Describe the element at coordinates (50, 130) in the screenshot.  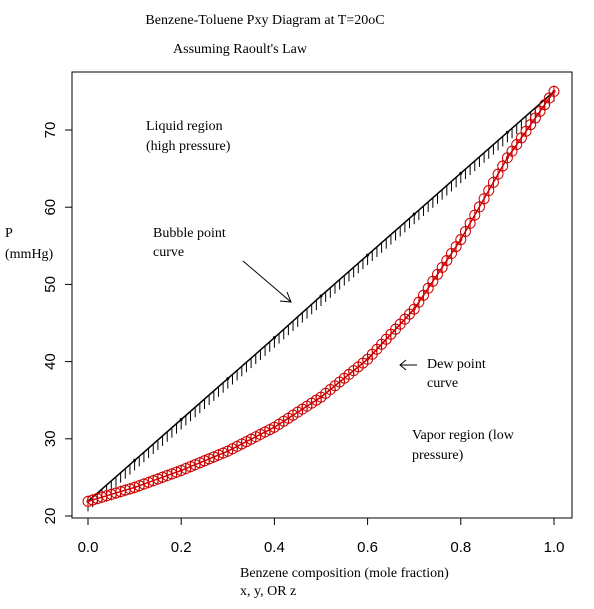
I see `y-tick-label: 70` at that location.